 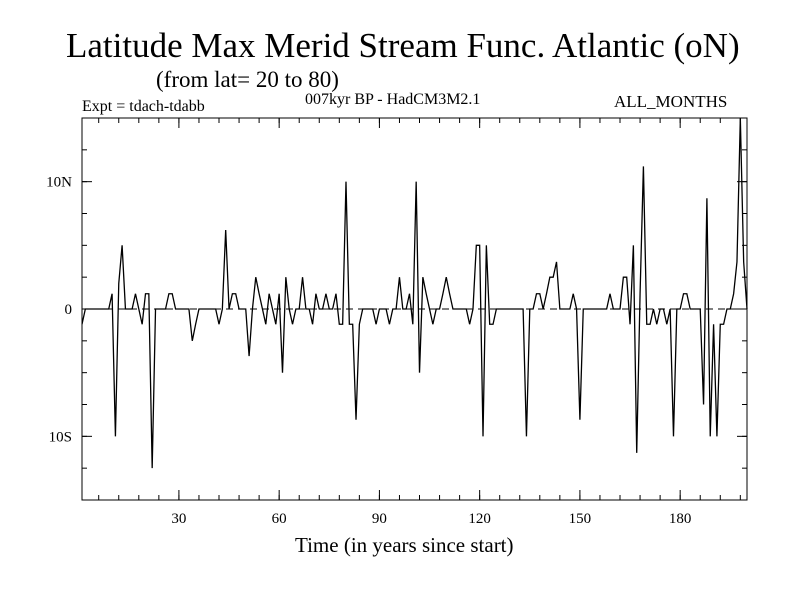 I want to click on chart-subtitle: (from lat= 20 to 80), so click(x=247, y=79).